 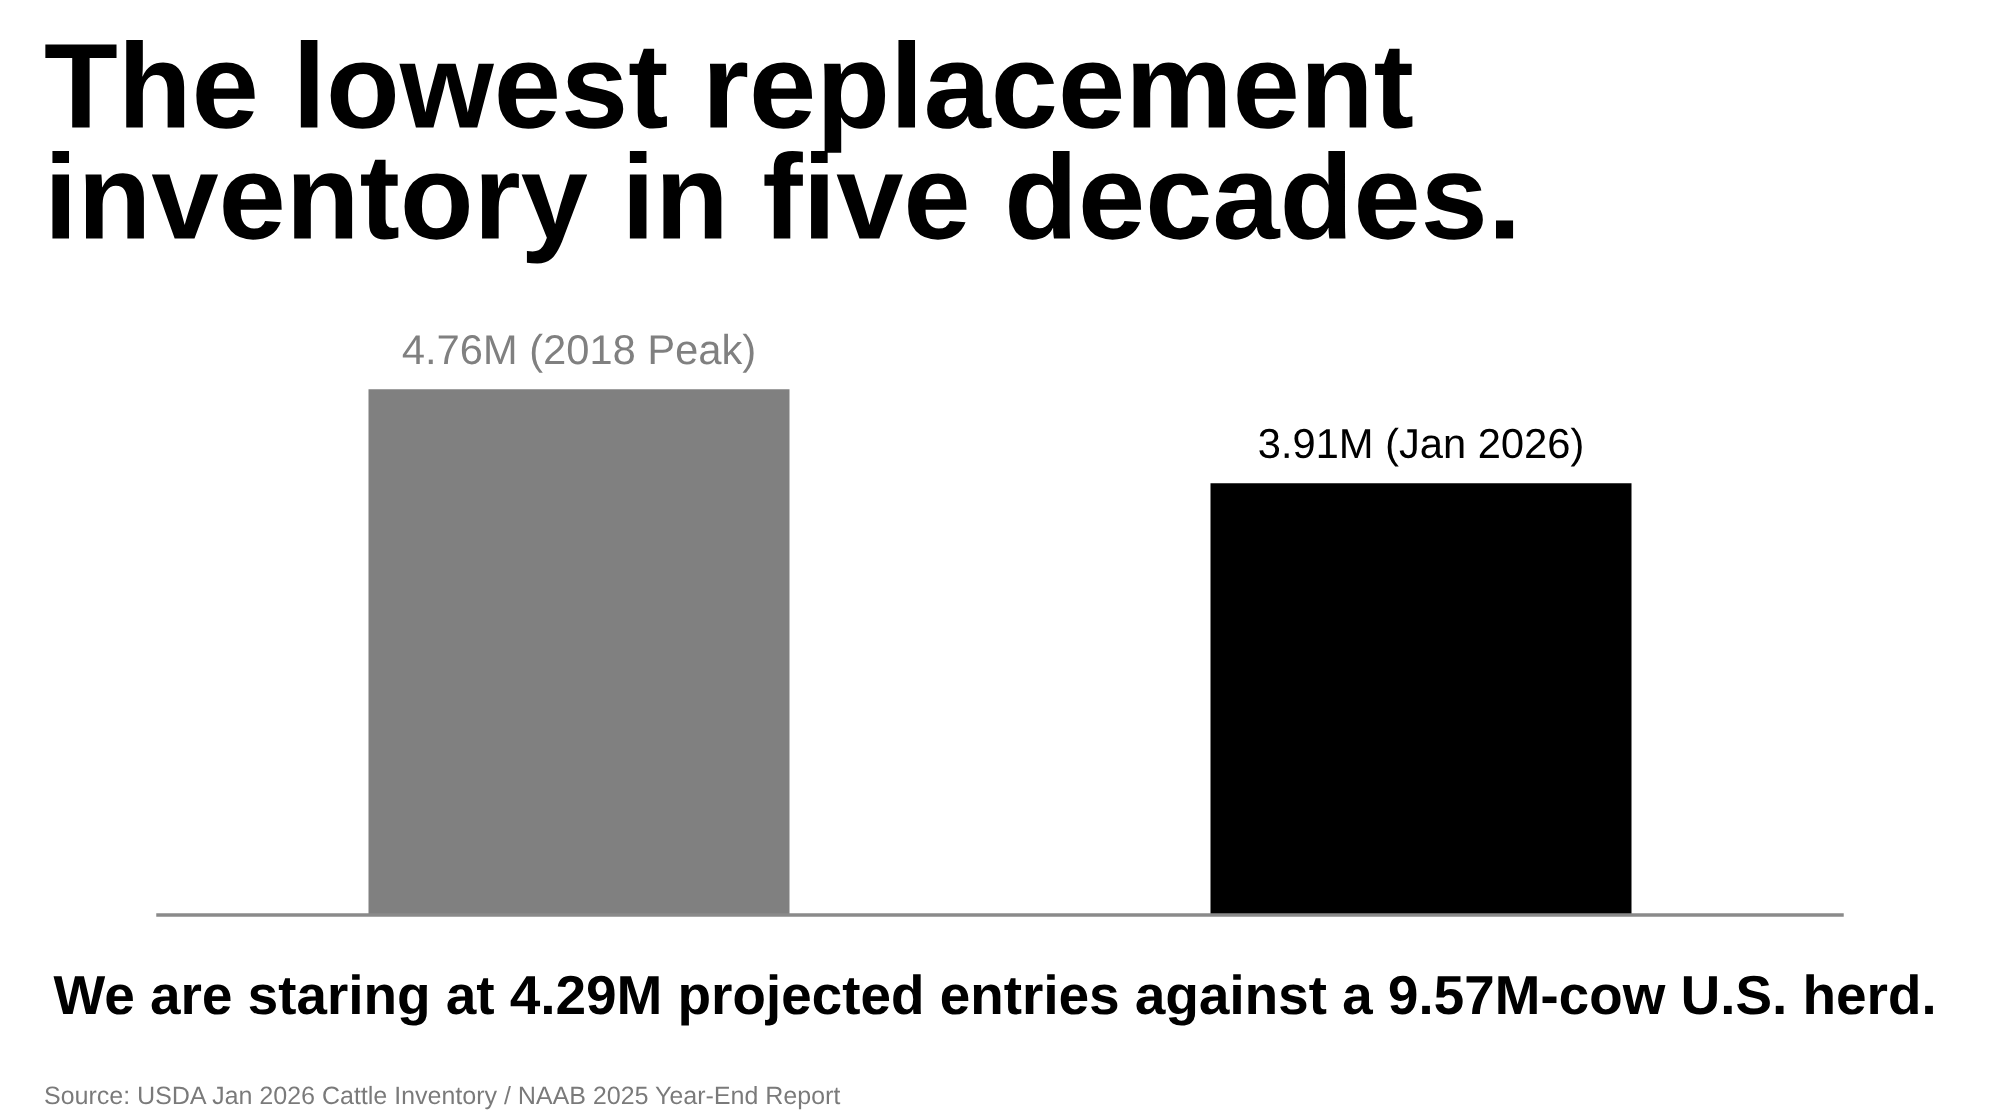 I want to click on text: We are staring at 4.29M projected entries against a 9.57M-cow U.S. herd., so click(x=993, y=1000).